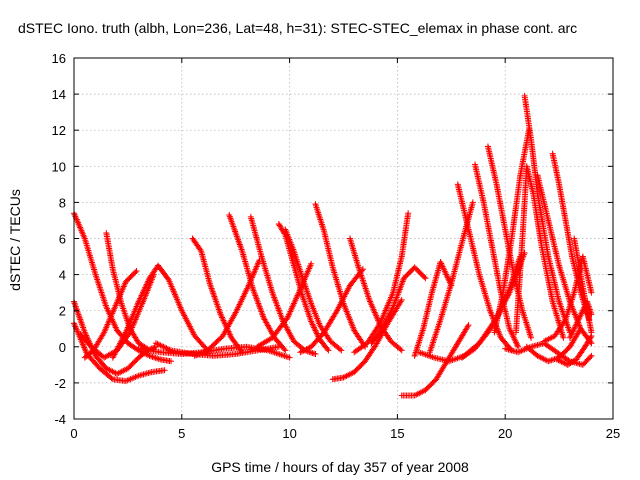  Describe the element at coordinates (62, 311) in the screenshot. I see `y-tick-label: 2` at that location.